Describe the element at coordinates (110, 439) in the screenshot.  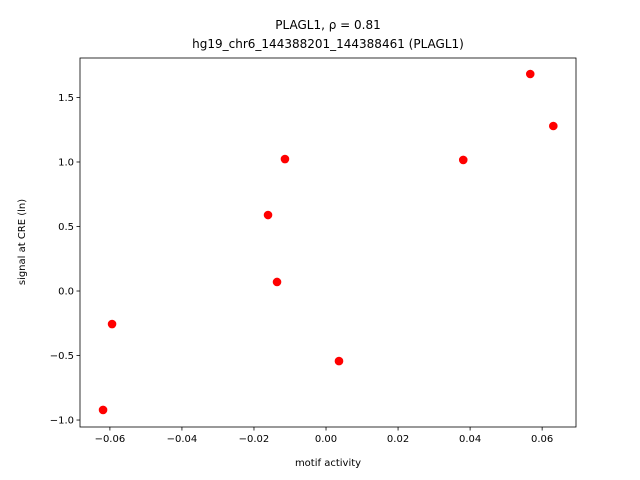
I see `x-tick-label: −0.06` at that location.